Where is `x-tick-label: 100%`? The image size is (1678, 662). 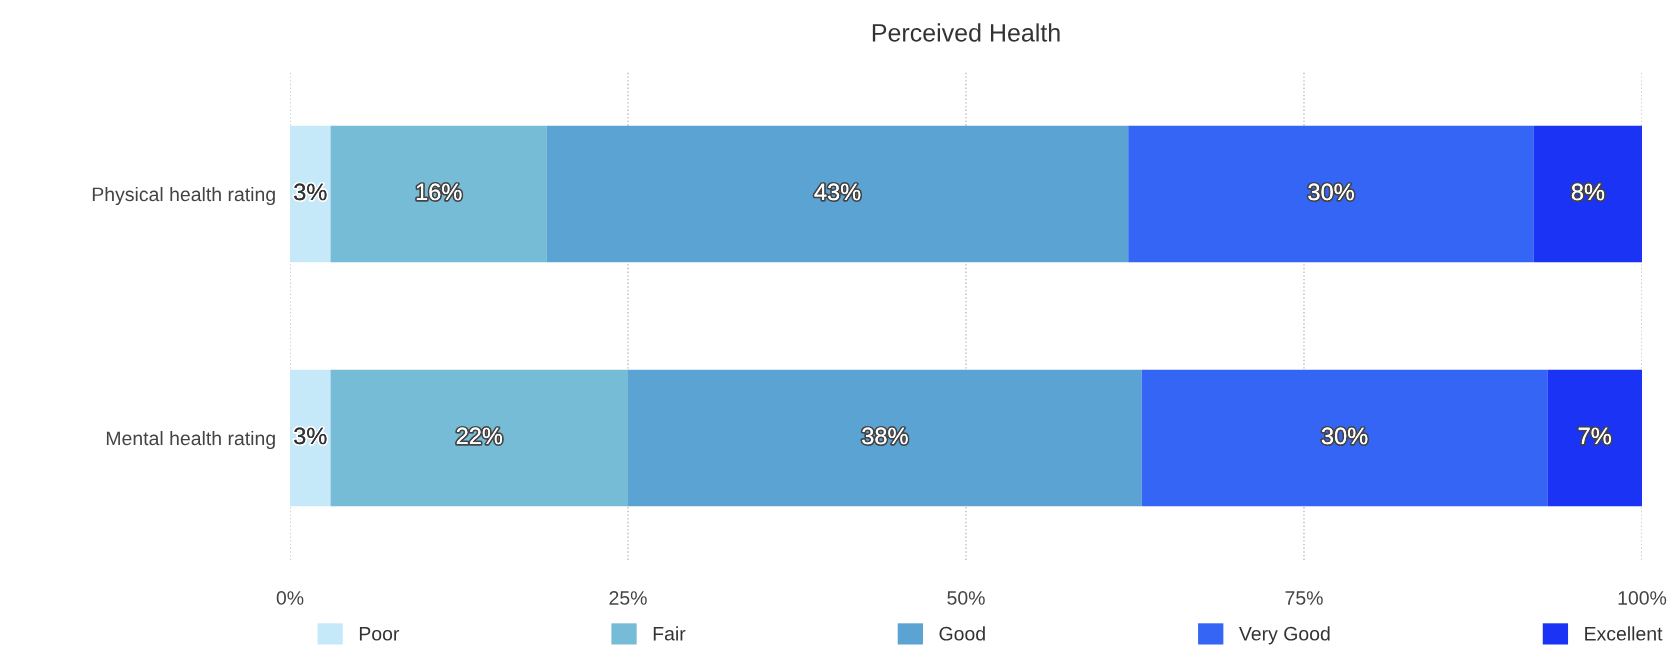
x-tick-label: 100% is located at coordinates (1642, 598).